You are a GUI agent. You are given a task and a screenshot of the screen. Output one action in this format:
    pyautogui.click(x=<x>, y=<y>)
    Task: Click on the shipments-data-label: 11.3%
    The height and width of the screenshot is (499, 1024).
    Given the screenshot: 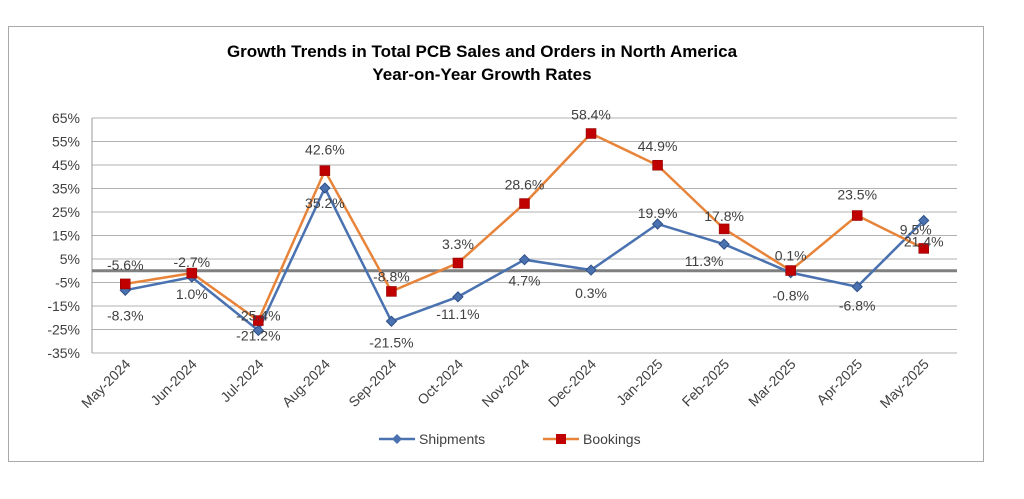 What is the action you would take?
    pyautogui.click(x=704, y=261)
    